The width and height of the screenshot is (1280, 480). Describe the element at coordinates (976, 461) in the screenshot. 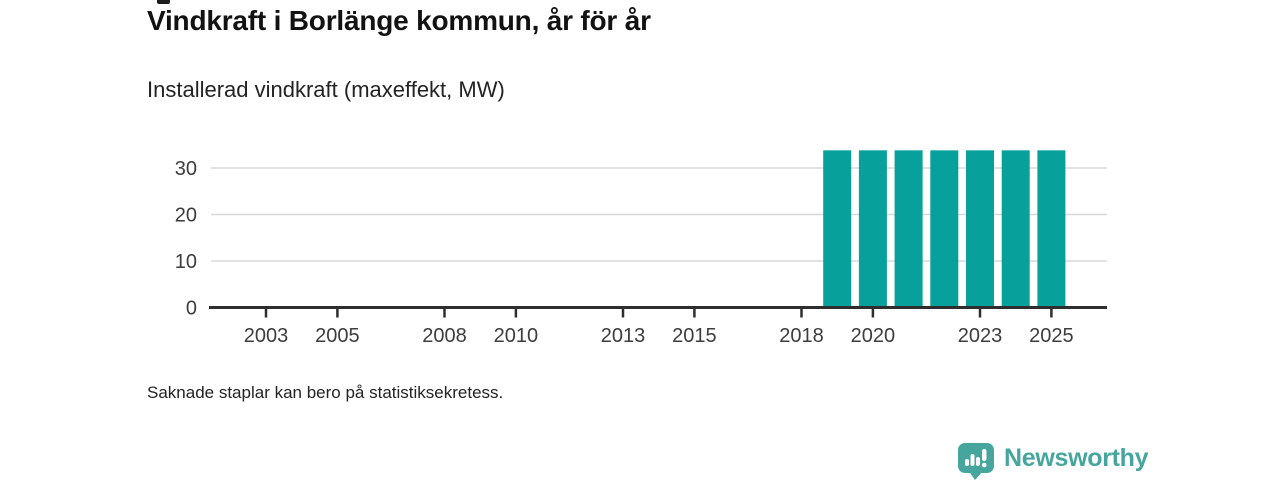

I see `bar-chart-speech-bubble-icon` at that location.